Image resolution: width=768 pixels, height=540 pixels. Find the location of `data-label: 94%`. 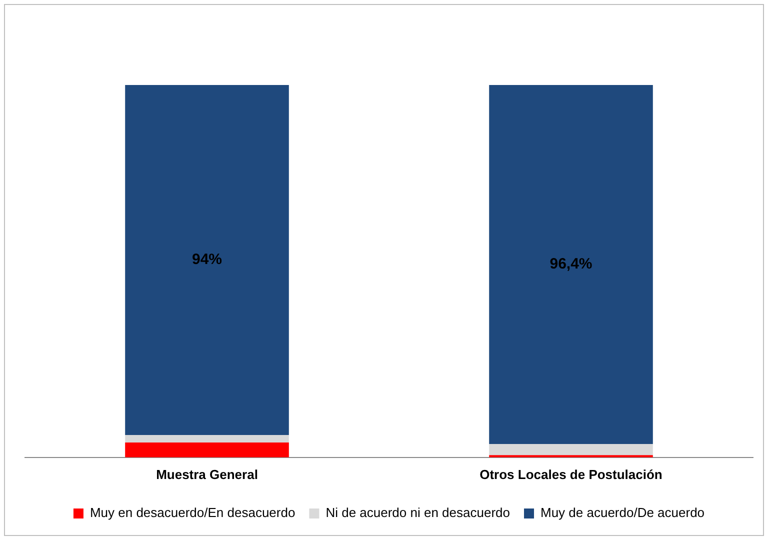

data-label: 94% is located at coordinates (207, 259).